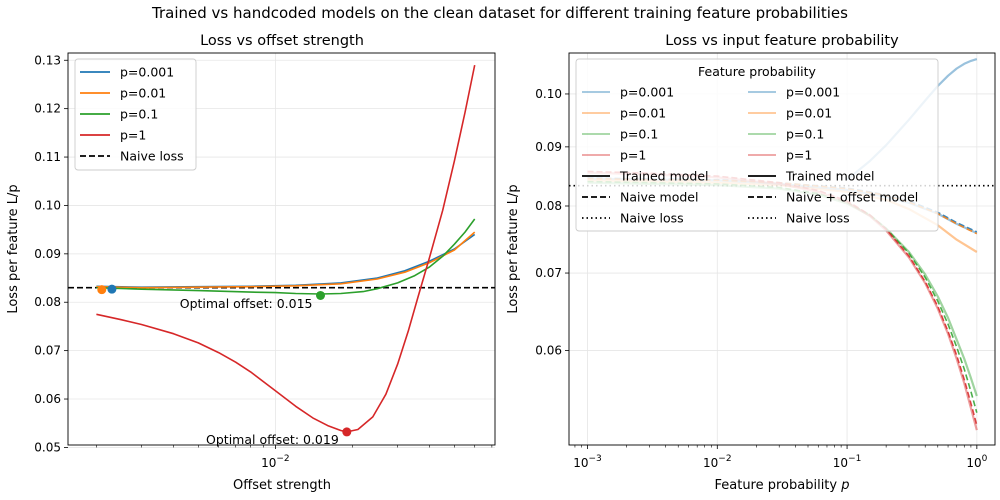  Describe the element at coordinates (47, 302) in the screenshot. I see `left-ytick-label: 0.08` at that location.